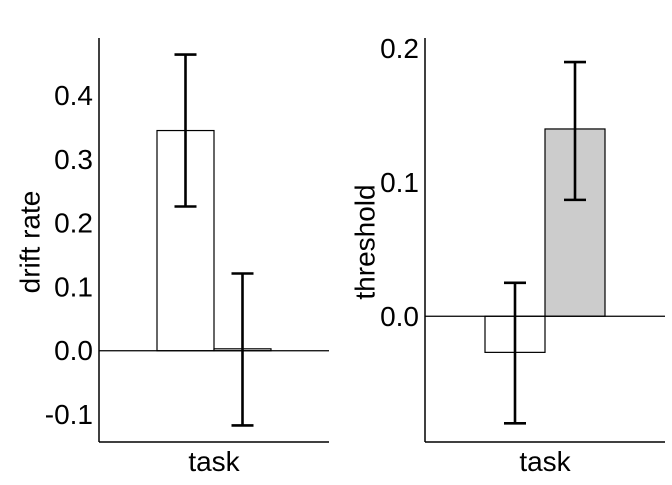 The width and height of the screenshot is (672, 485). What do you see at coordinates (399, 48) in the screenshot?
I see `panel-2-y-tick-label: 0.2` at bounding box center [399, 48].